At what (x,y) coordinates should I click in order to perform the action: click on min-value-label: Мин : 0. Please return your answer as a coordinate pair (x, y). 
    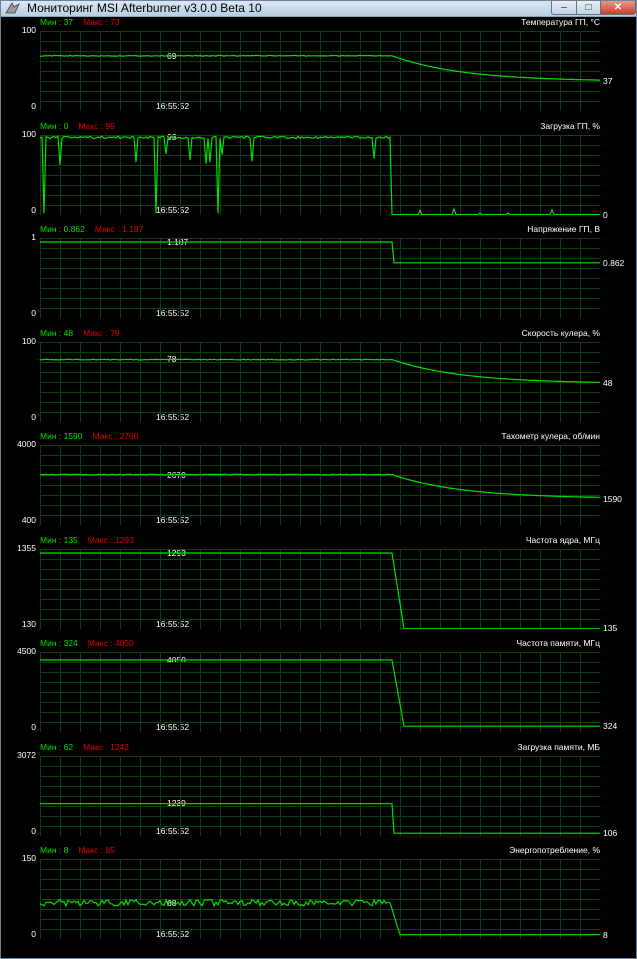
    Looking at the image, I should click on (54, 125).